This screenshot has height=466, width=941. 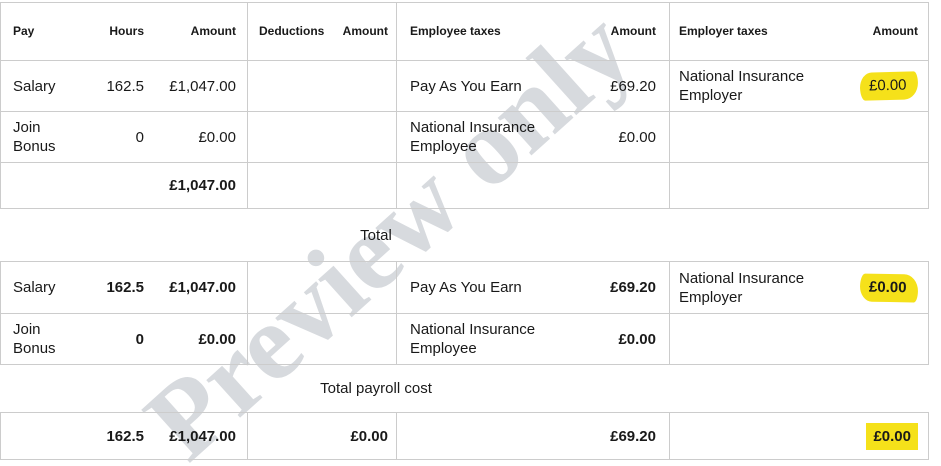 What do you see at coordinates (615, 185) in the screenshot?
I see `cell-employee-tax-amount` at bounding box center [615, 185].